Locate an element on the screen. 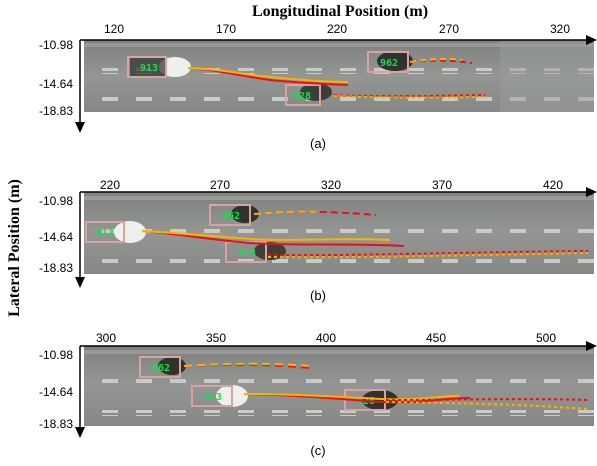 The height and width of the screenshot is (466, 597). x-tick-label: 400 is located at coordinates (326, 338).